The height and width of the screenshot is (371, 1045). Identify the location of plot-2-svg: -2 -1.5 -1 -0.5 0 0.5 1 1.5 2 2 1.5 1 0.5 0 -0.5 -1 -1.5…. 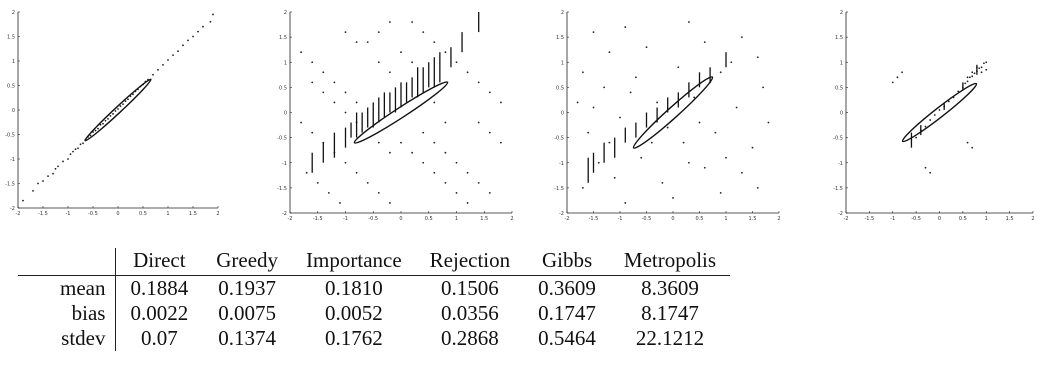
(395, 116).